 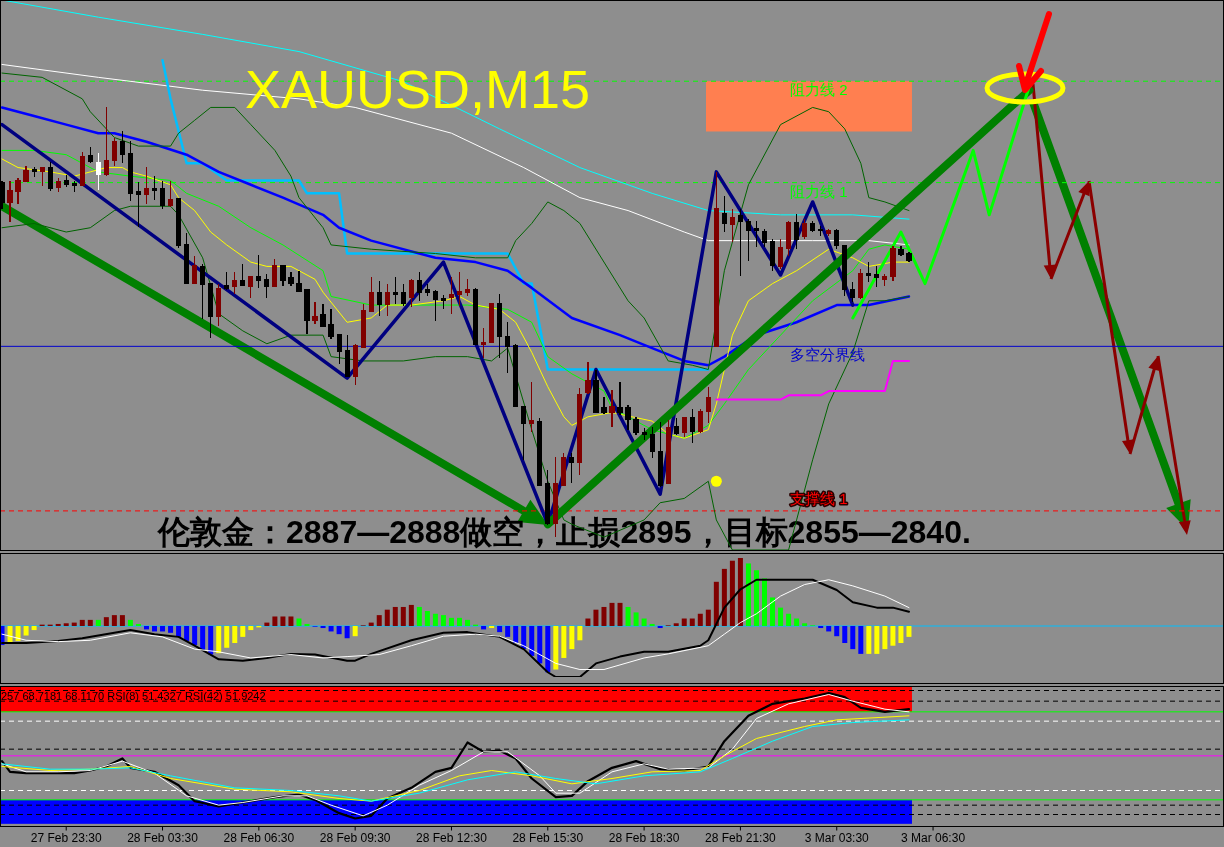 What do you see at coordinates (837, 837) in the screenshot?
I see `x-tick-label: 3 Mar 03:30` at bounding box center [837, 837].